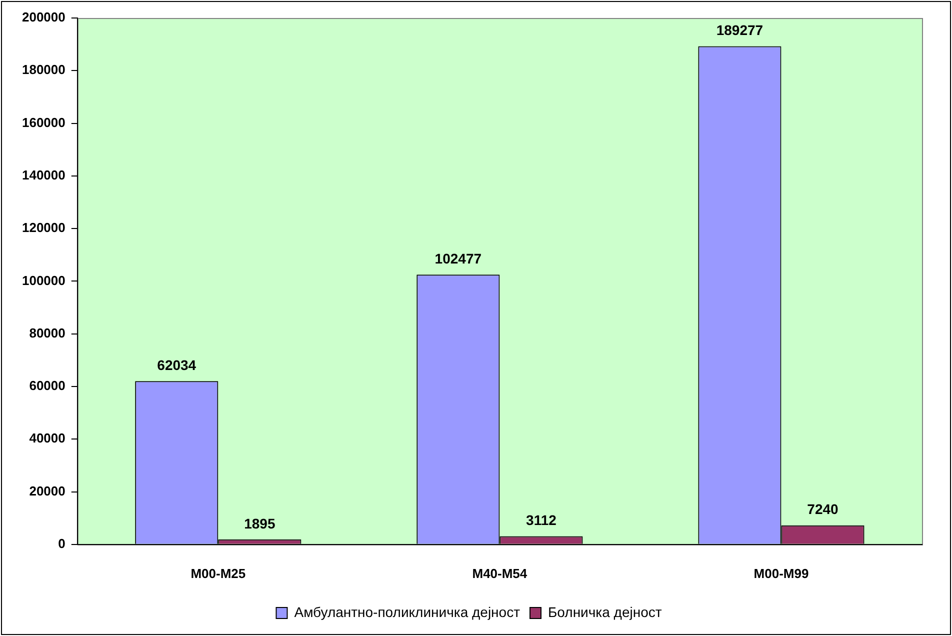 Image resolution: width=952 pixels, height=636 pixels. What do you see at coordinates (541, 520) in the screenshot?
I see `data-label: 3112` at bounding box center [541, 520].